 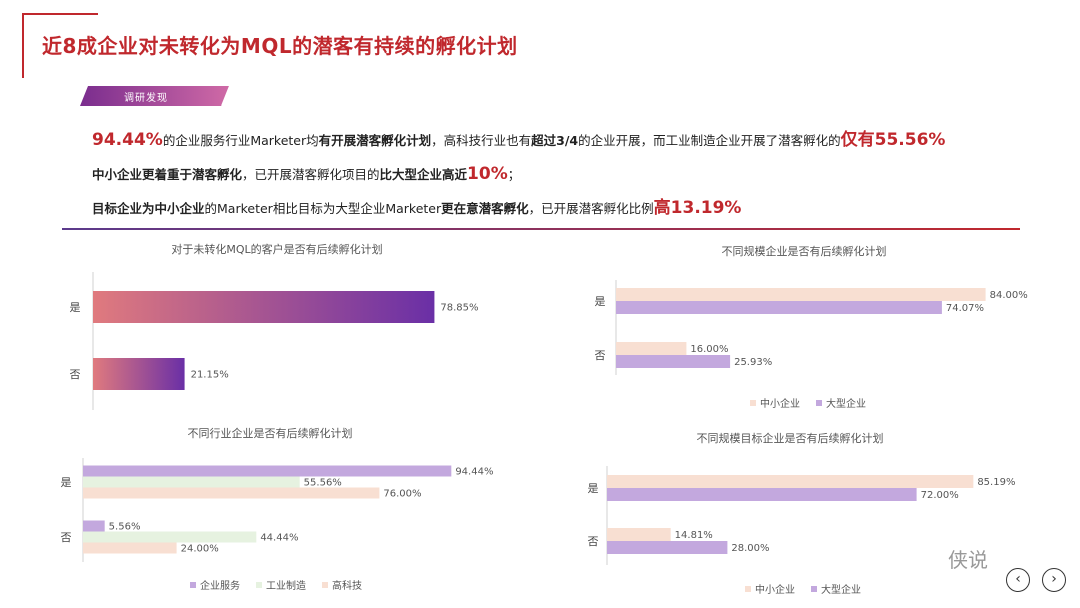 What do you see at coordinates (280, 46) in the screenshot?
I see `page-title: 近8成企业对未转化为MQL的潜客有持续的孵化计划` at bounding box center [280, 46].